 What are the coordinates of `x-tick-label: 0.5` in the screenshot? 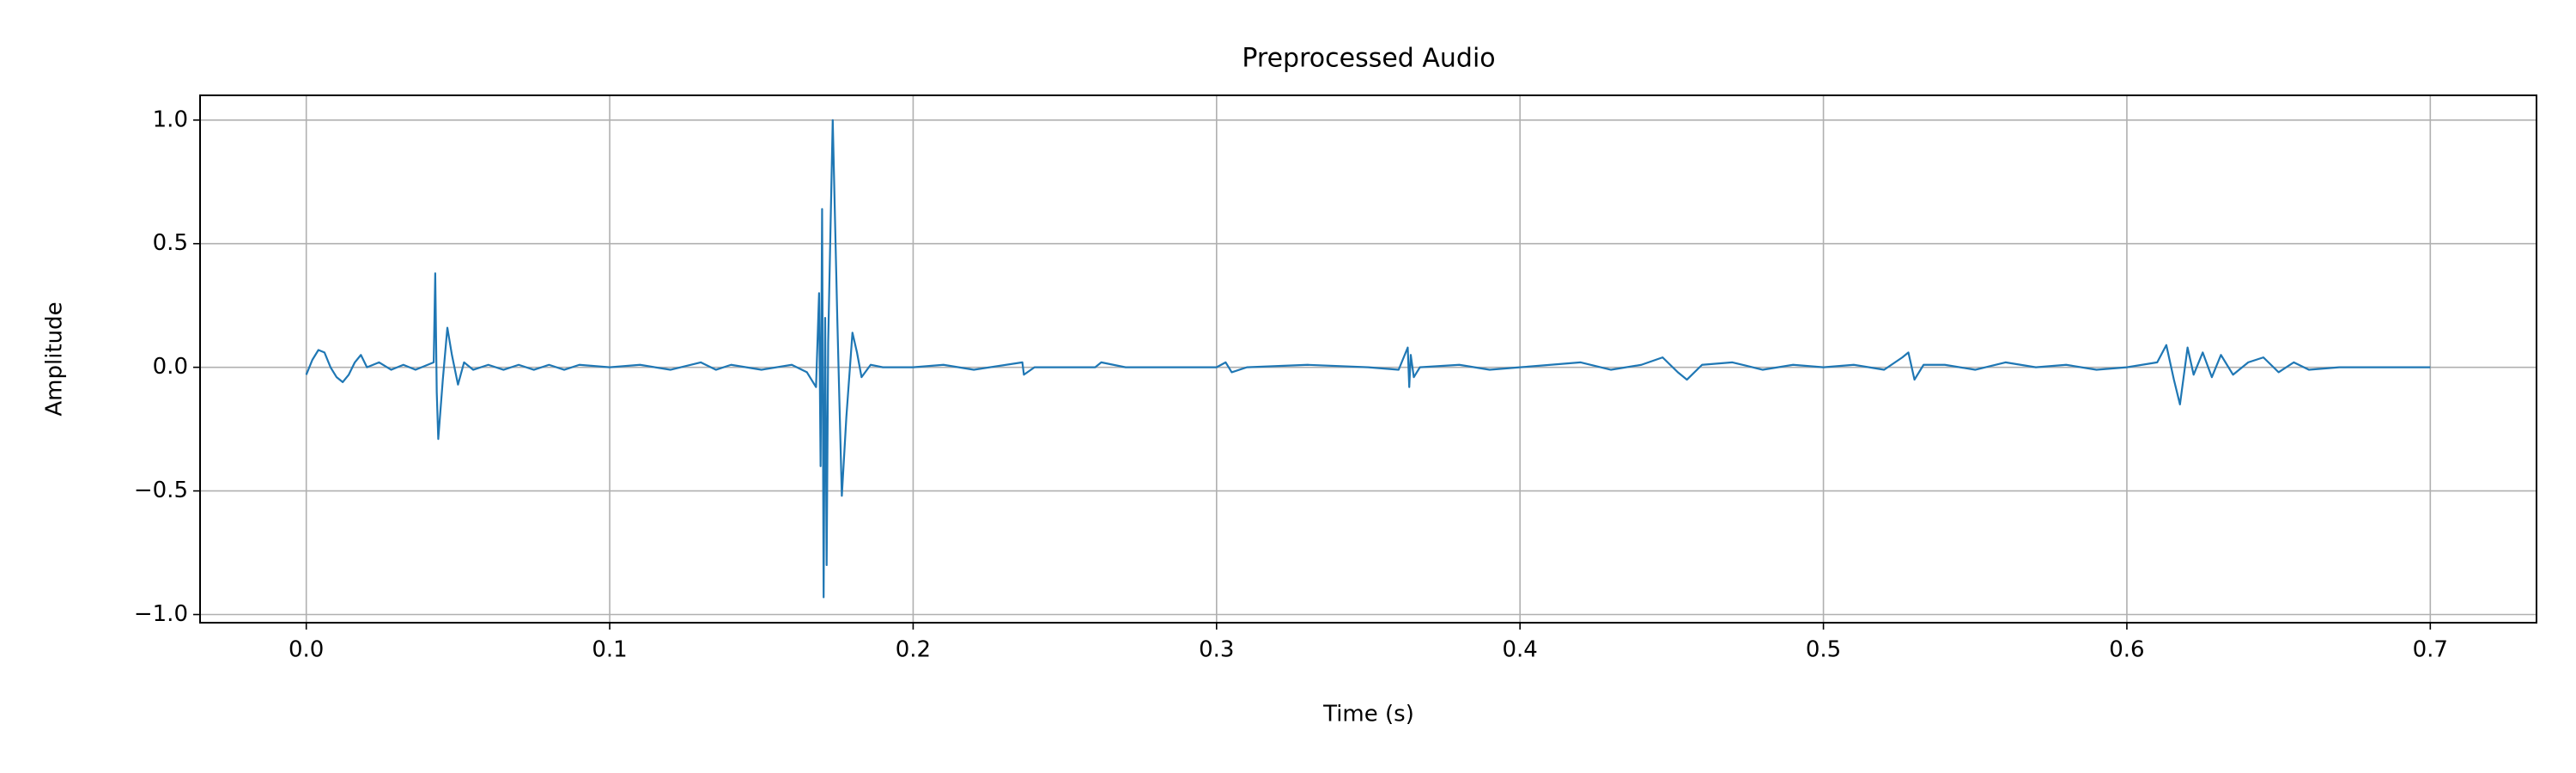 It's located at (1823, 650).